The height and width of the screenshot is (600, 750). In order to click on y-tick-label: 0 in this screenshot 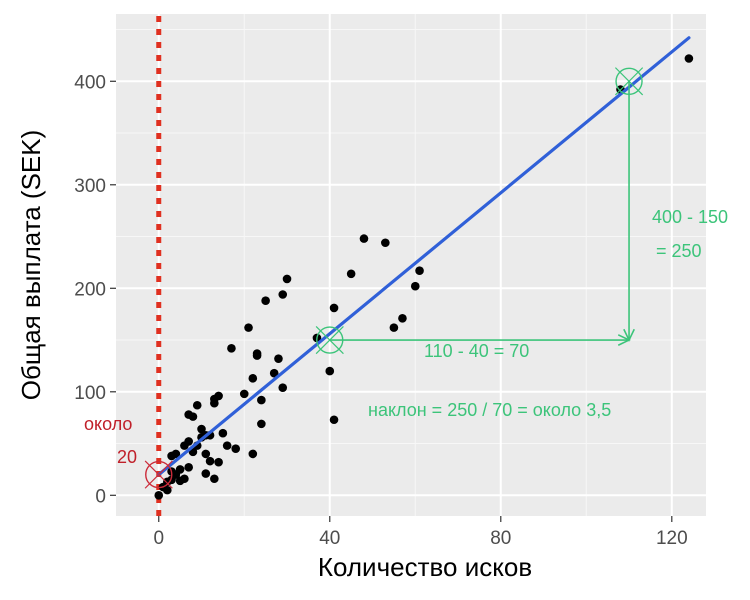, I will do `click(100, 496)`.